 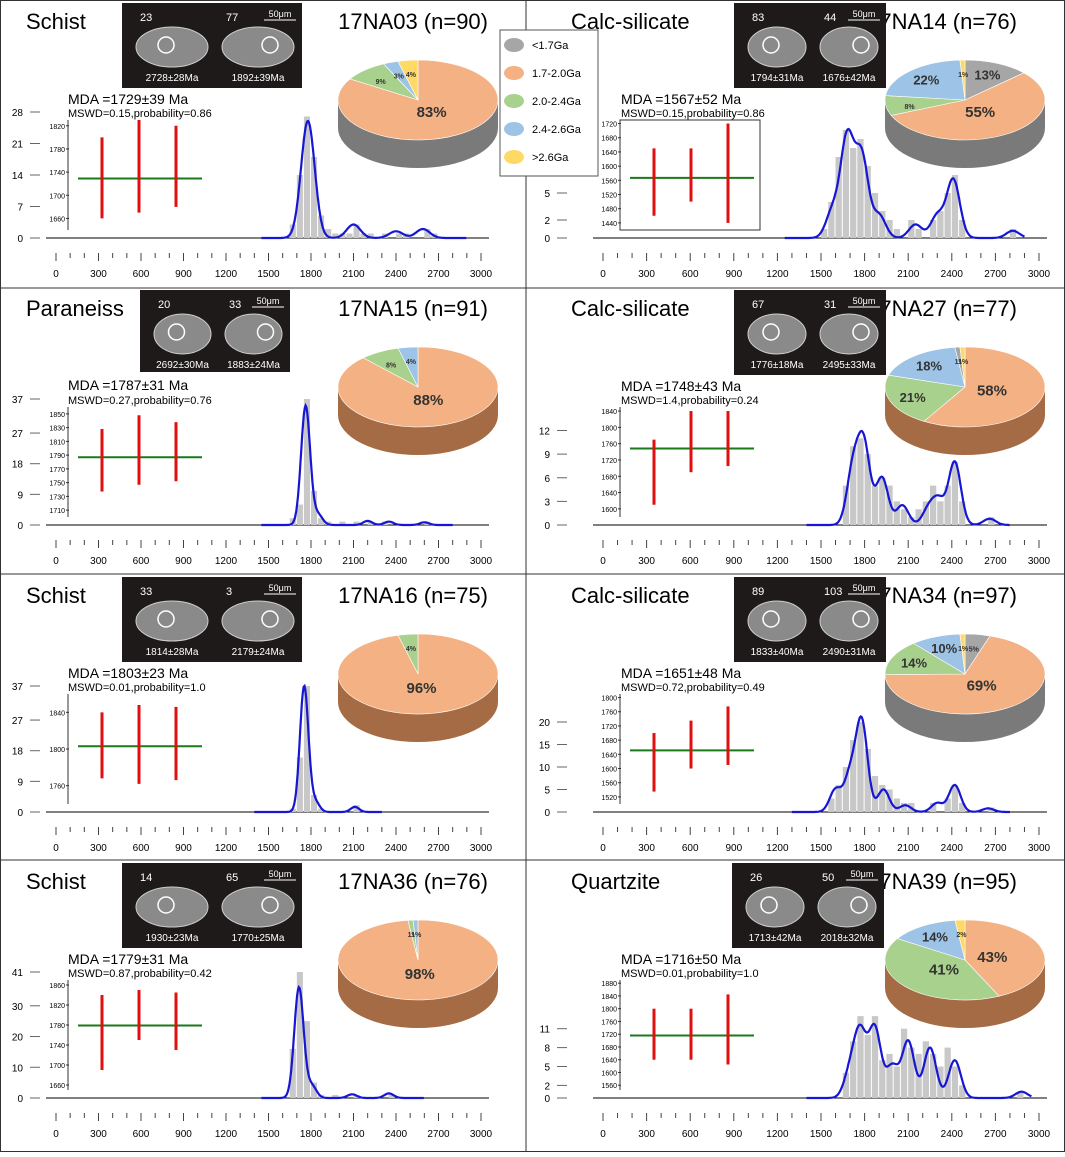 I want to click on grain-id-label: 33, so click(x=235, y=305).